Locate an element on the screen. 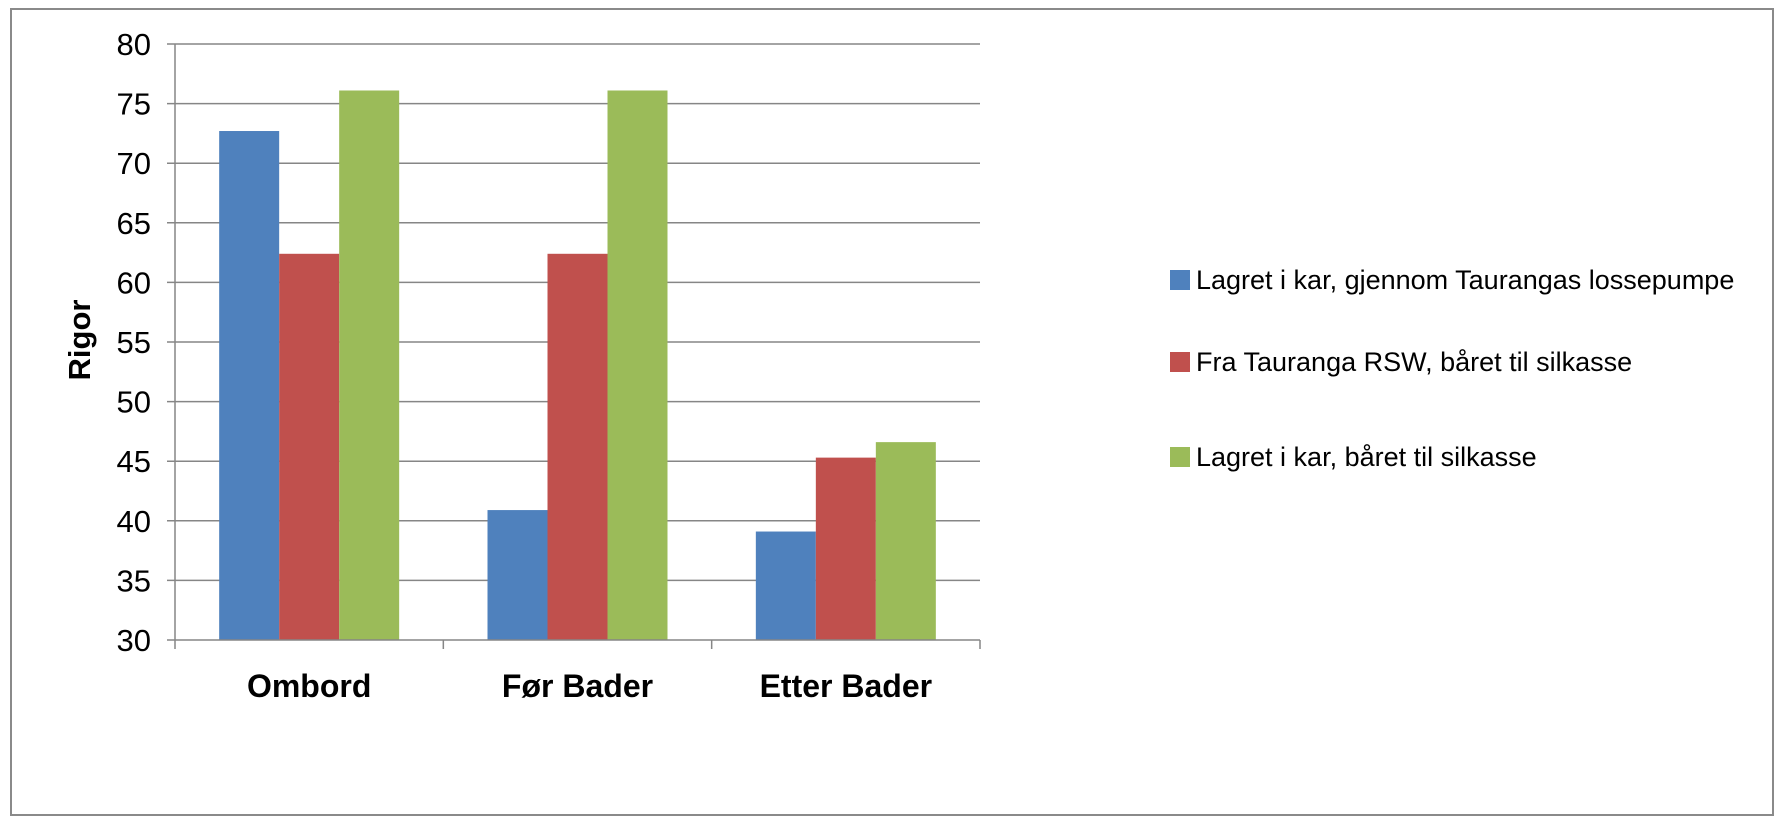 Image resolution: width=1787 pixels, height=823 pixels. y-axis-label: Rigor is located at coordinates (79, 340).